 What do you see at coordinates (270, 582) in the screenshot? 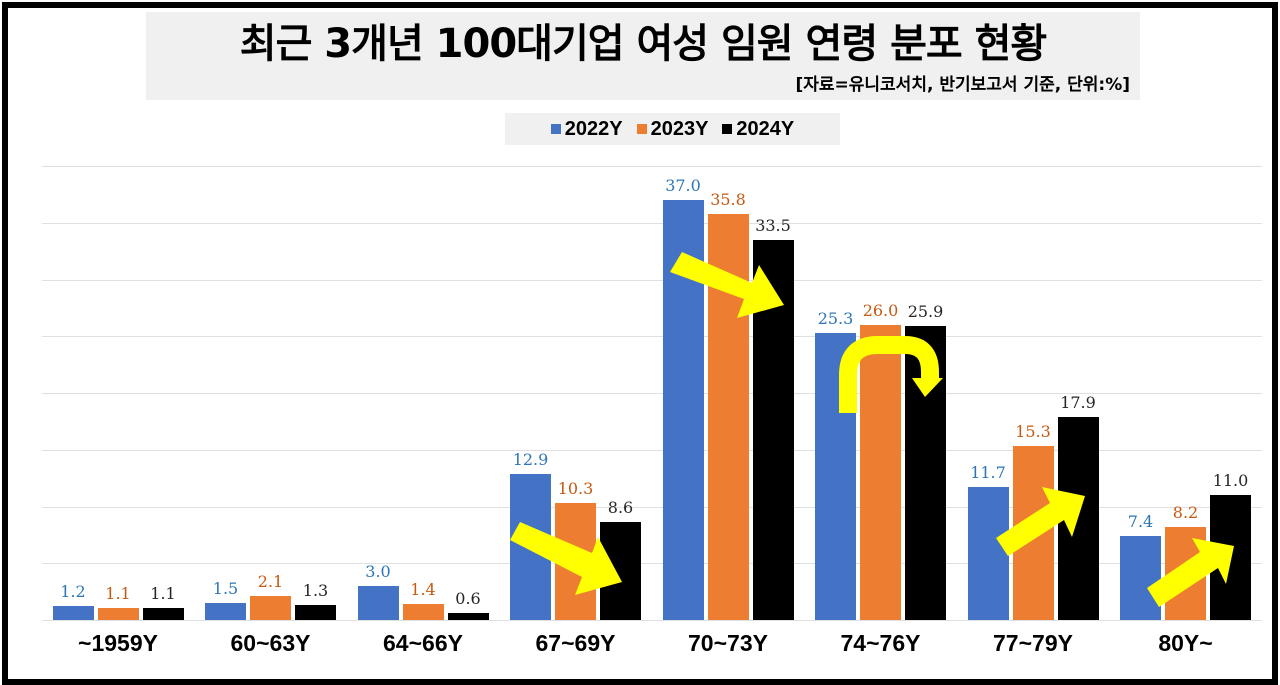
I see `data-label: 2.1` at bounding box center [270, 582].